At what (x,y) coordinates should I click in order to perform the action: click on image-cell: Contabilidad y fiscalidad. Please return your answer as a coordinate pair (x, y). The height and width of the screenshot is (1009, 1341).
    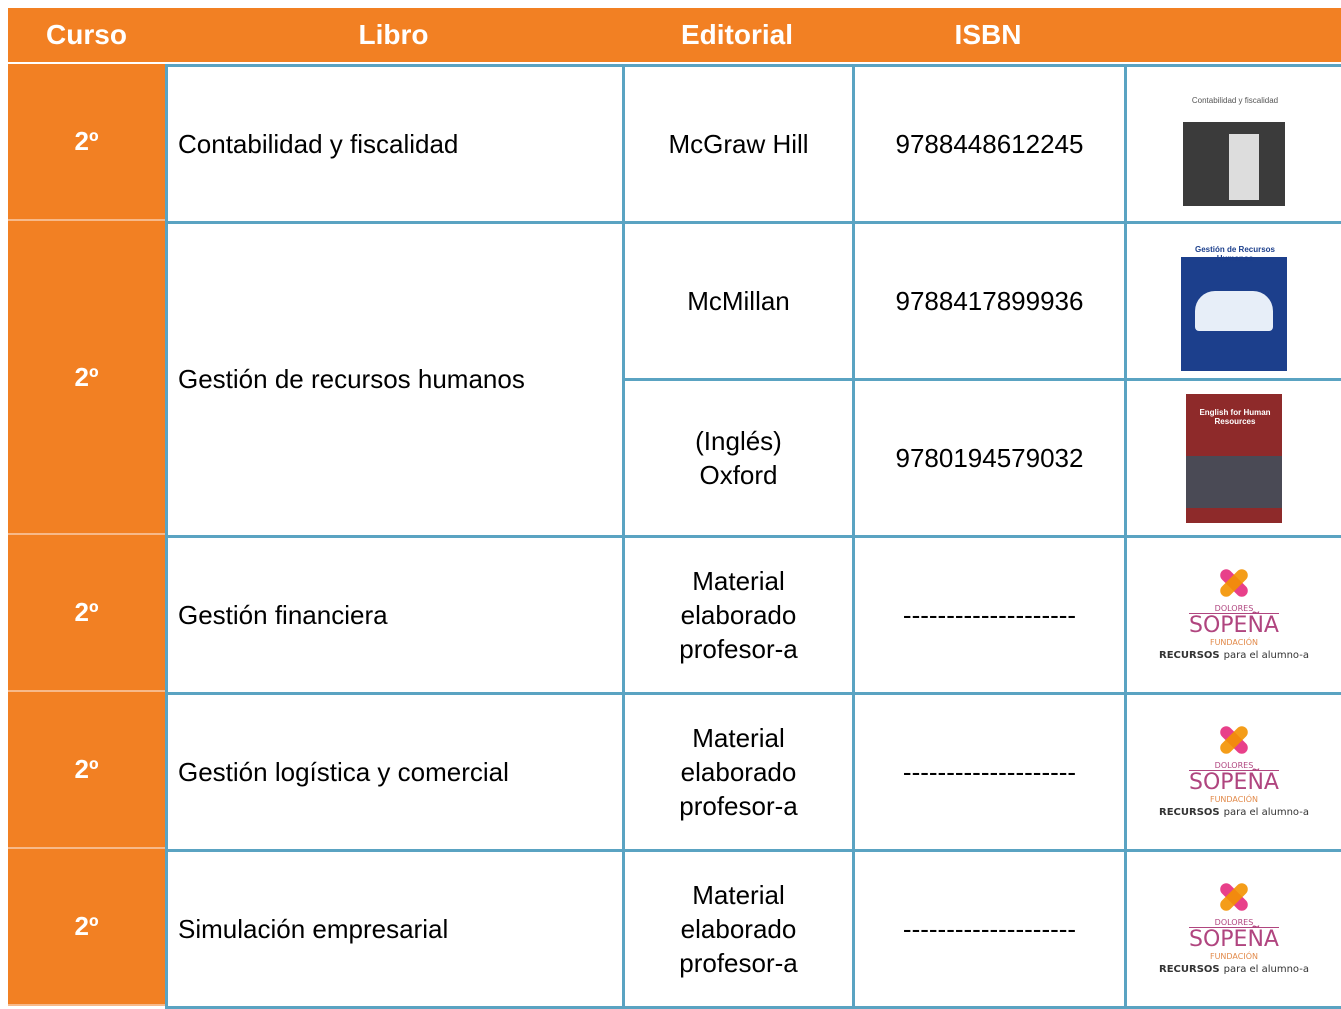
    Looking at the image, I should click on (1232, 144).